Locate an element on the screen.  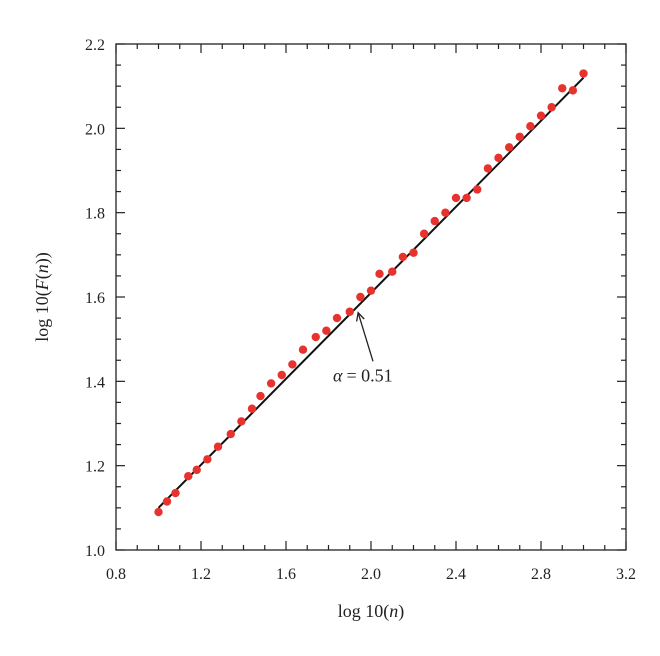
y-axis-title: log 10(F(n)) is located at coordinates (42, 297).